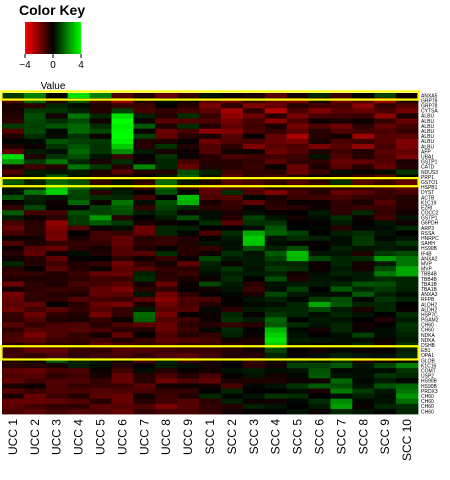  I want to click on row-label: CH60, so click(427, 397).